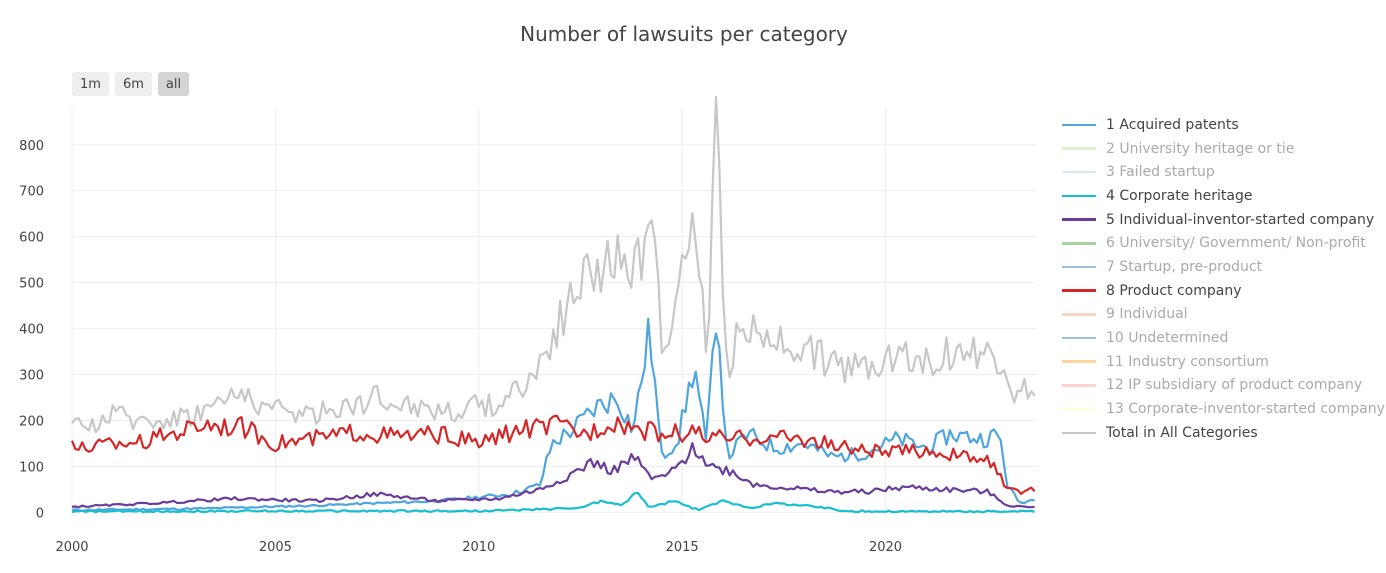  Describe the element at coordinates (885, 547) in the screenshot. I see `x-tick-label: 2020` at that location.